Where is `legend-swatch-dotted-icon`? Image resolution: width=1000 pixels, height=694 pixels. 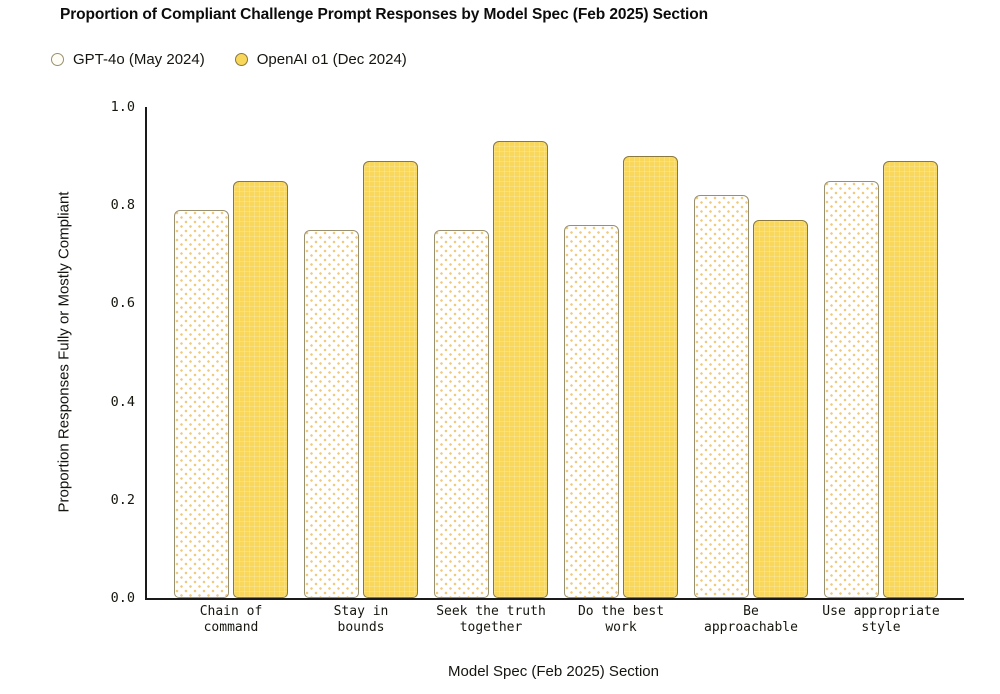
legend-swatch-dotted-icon is located at coordinates (57, 59).